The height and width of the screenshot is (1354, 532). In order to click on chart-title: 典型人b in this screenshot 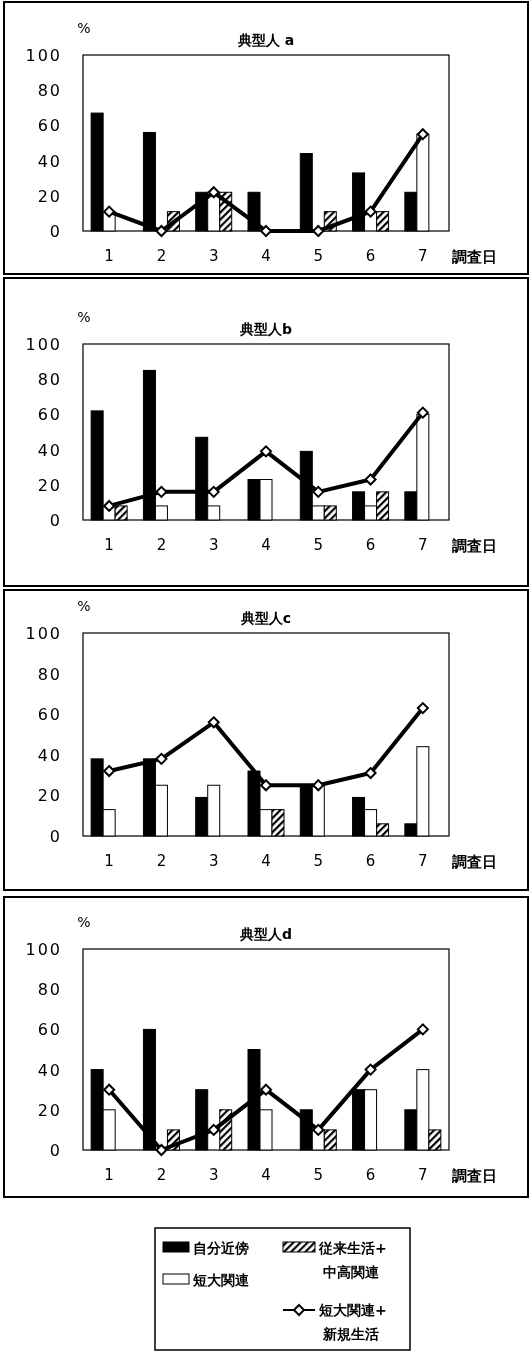, I will do `click(265, 329)`.